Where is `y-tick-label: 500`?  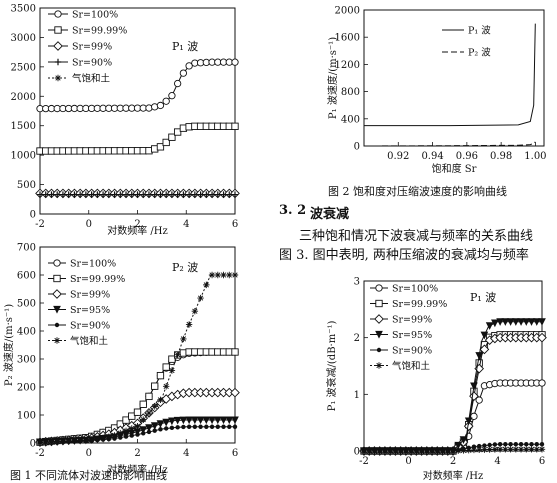 y-tick-label: 500 is located at coordinates (26, 304).